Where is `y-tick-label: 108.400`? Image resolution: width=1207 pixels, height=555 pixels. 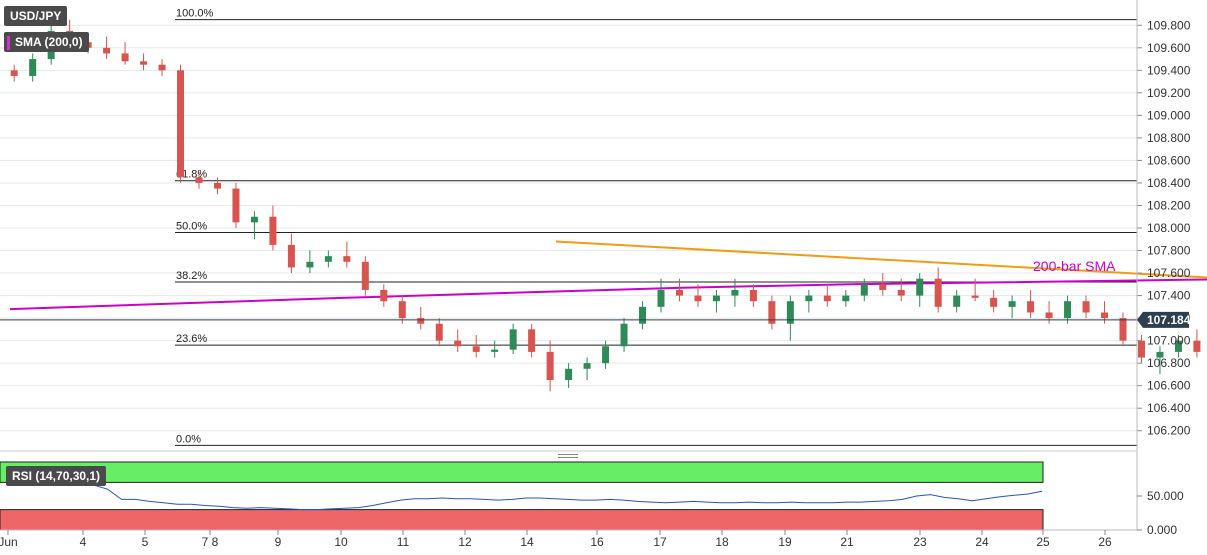 y-tick-label: 108.400 is located at coordinates (1169, 183).